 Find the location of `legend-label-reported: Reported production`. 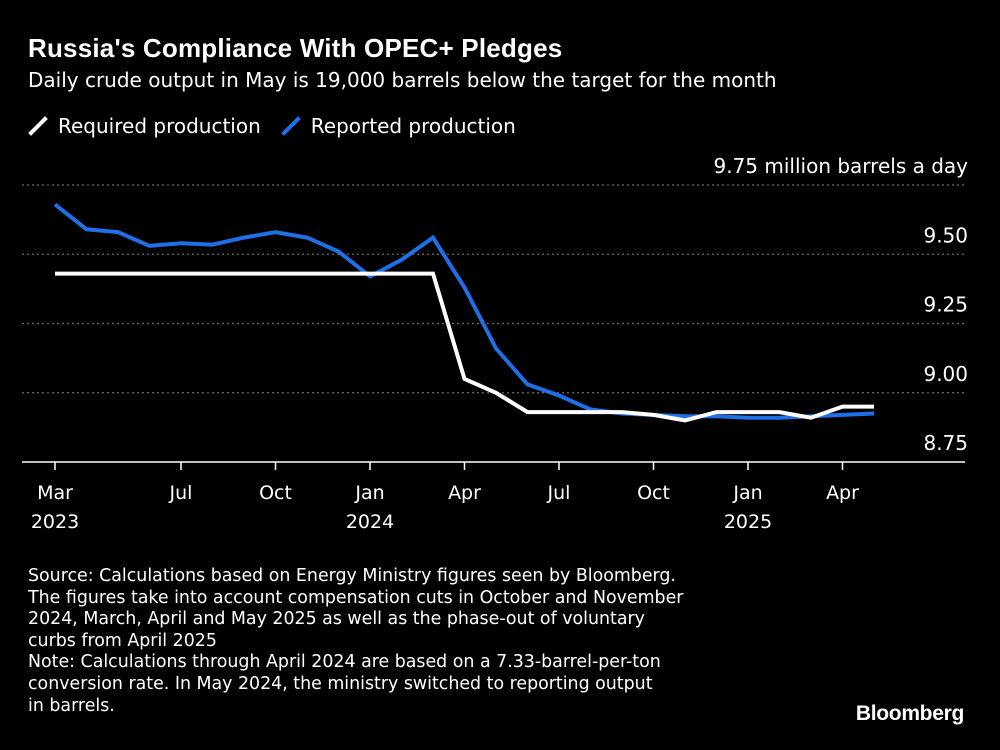

legend-label-reported: Reported production is located at coordinates (413, 126).